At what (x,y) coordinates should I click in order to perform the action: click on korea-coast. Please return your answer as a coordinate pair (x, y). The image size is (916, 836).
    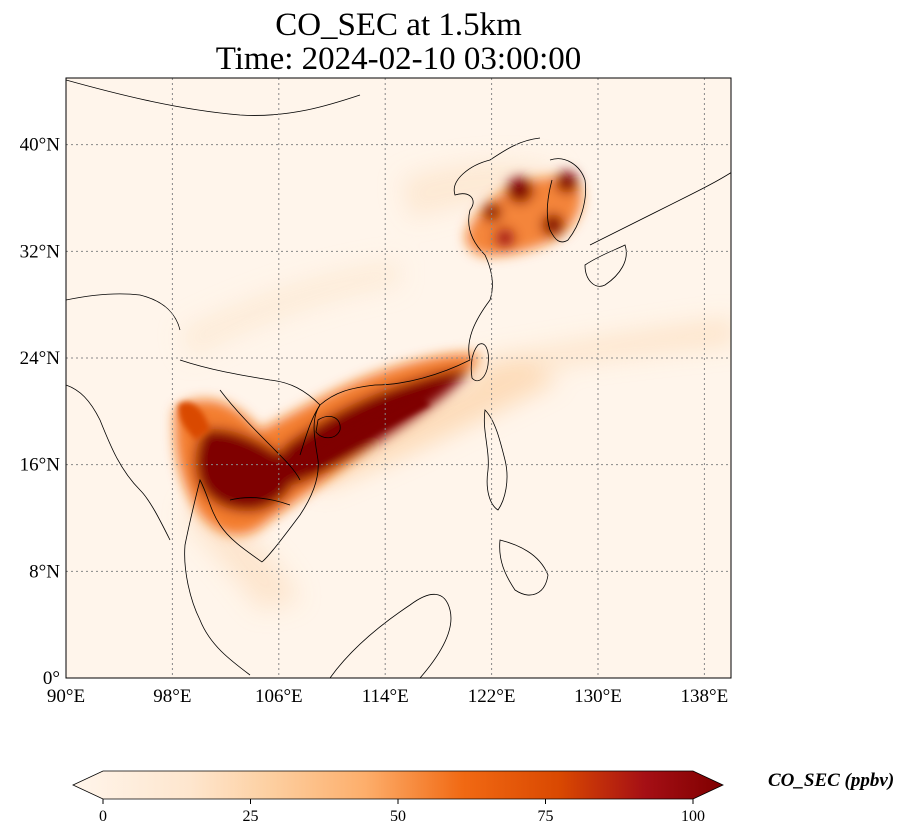
    Looking at the image, I should click on (566, 200).